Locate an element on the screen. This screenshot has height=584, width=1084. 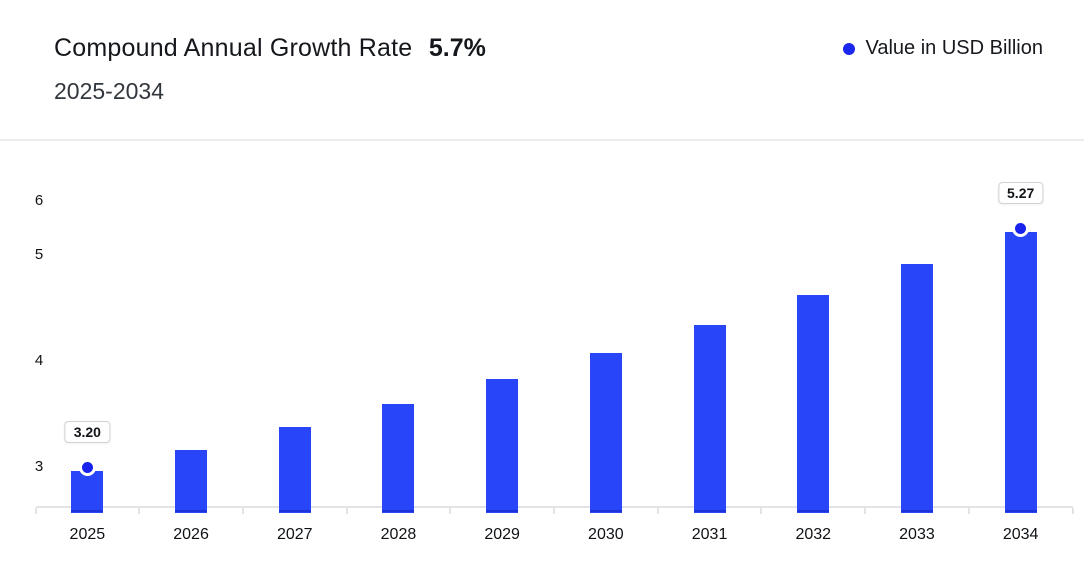
chart-title: Compound Annual Growth Rate is located at coordinates (233, 48).